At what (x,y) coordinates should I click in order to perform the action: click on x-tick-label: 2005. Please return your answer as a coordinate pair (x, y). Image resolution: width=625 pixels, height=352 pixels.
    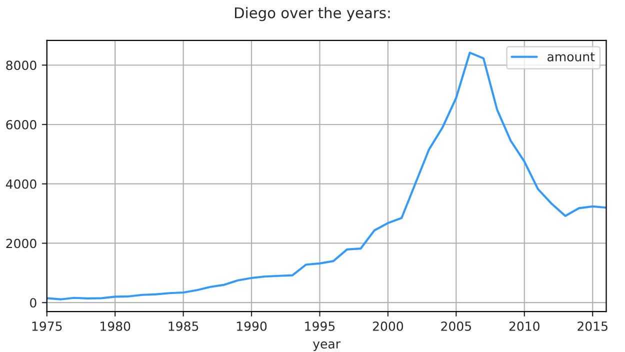
    Looking at the image, I should click on (456, 326).